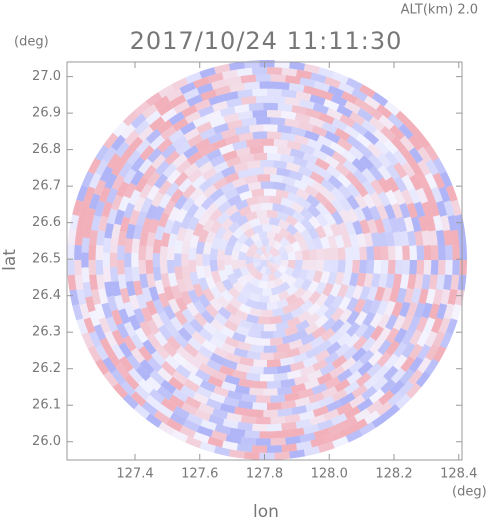  Describe the element at coordinates (46, 368) in the screenshot. I see `y-tick-label: 26.2` at that location.